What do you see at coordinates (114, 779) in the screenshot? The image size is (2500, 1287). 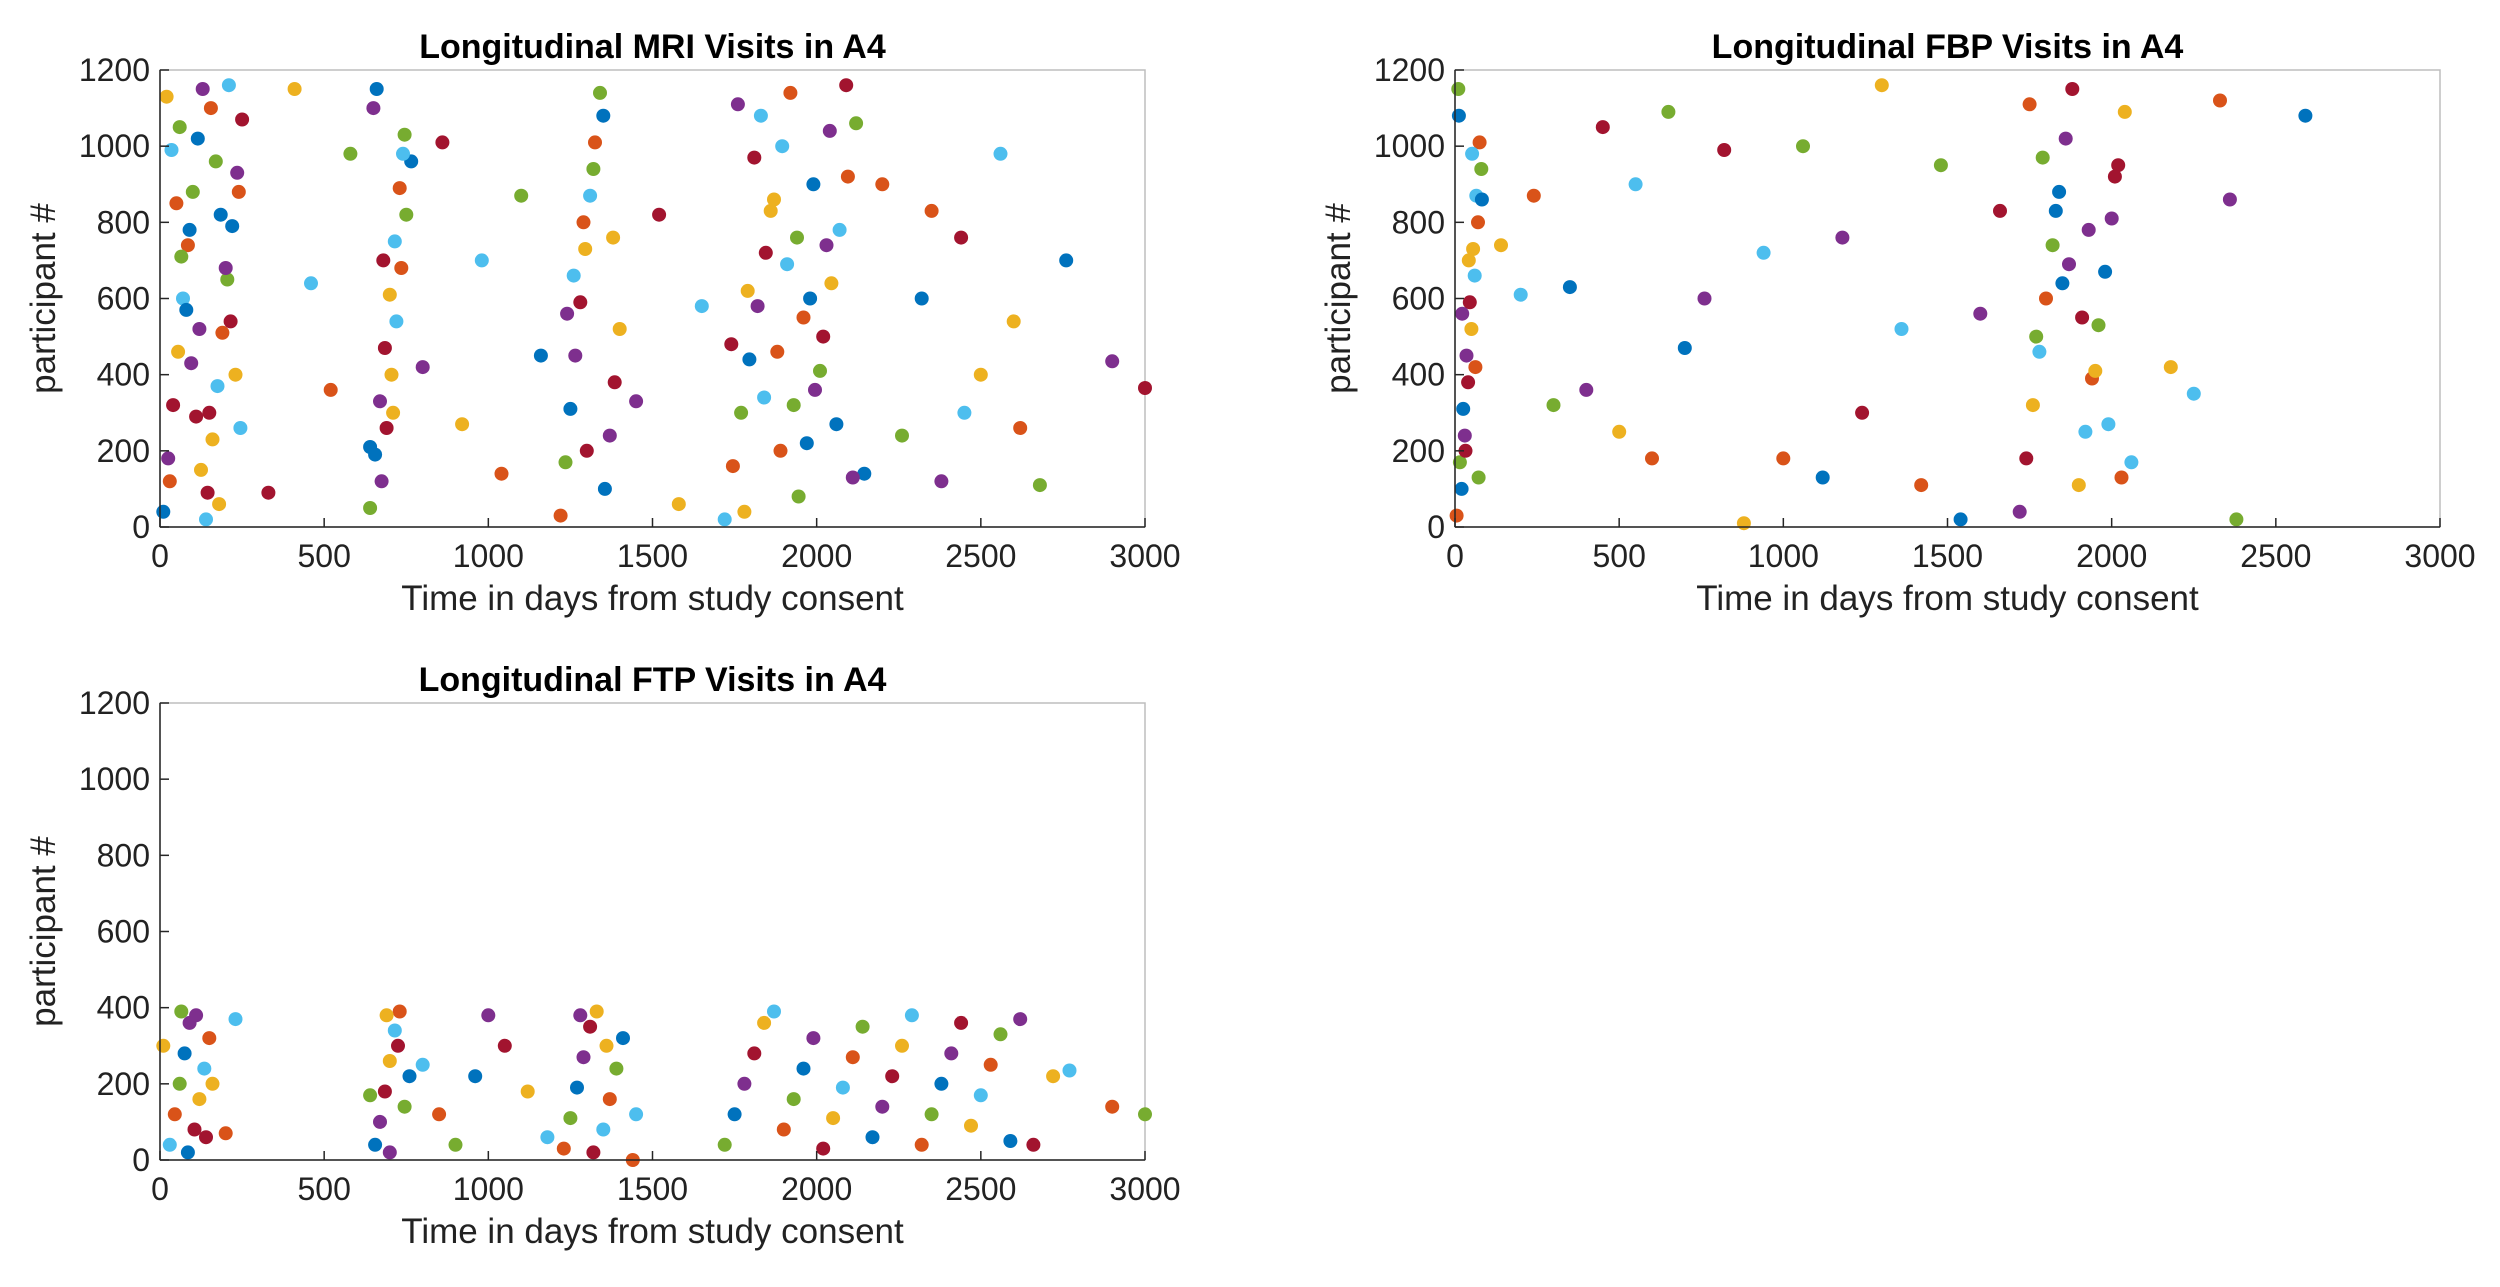 I see `y-tick-label: 1000` at bounding box center [114, 779].